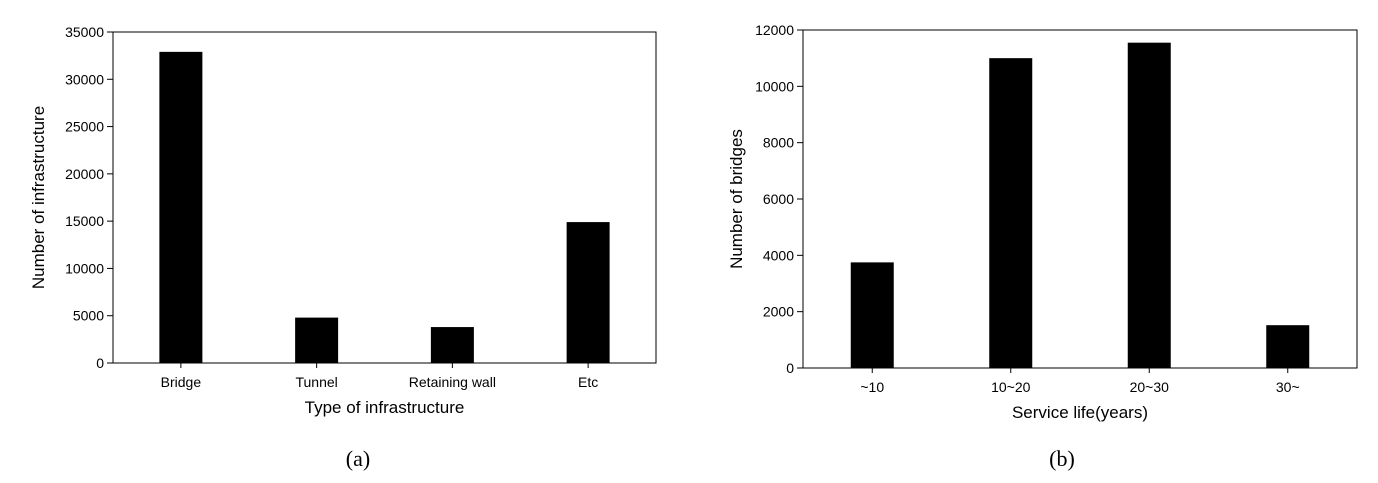  What do you see at coordinates (736, 199) in the screenshot?
I see `y-axis-title: Number of bridges` at bounding box center [736, 199].